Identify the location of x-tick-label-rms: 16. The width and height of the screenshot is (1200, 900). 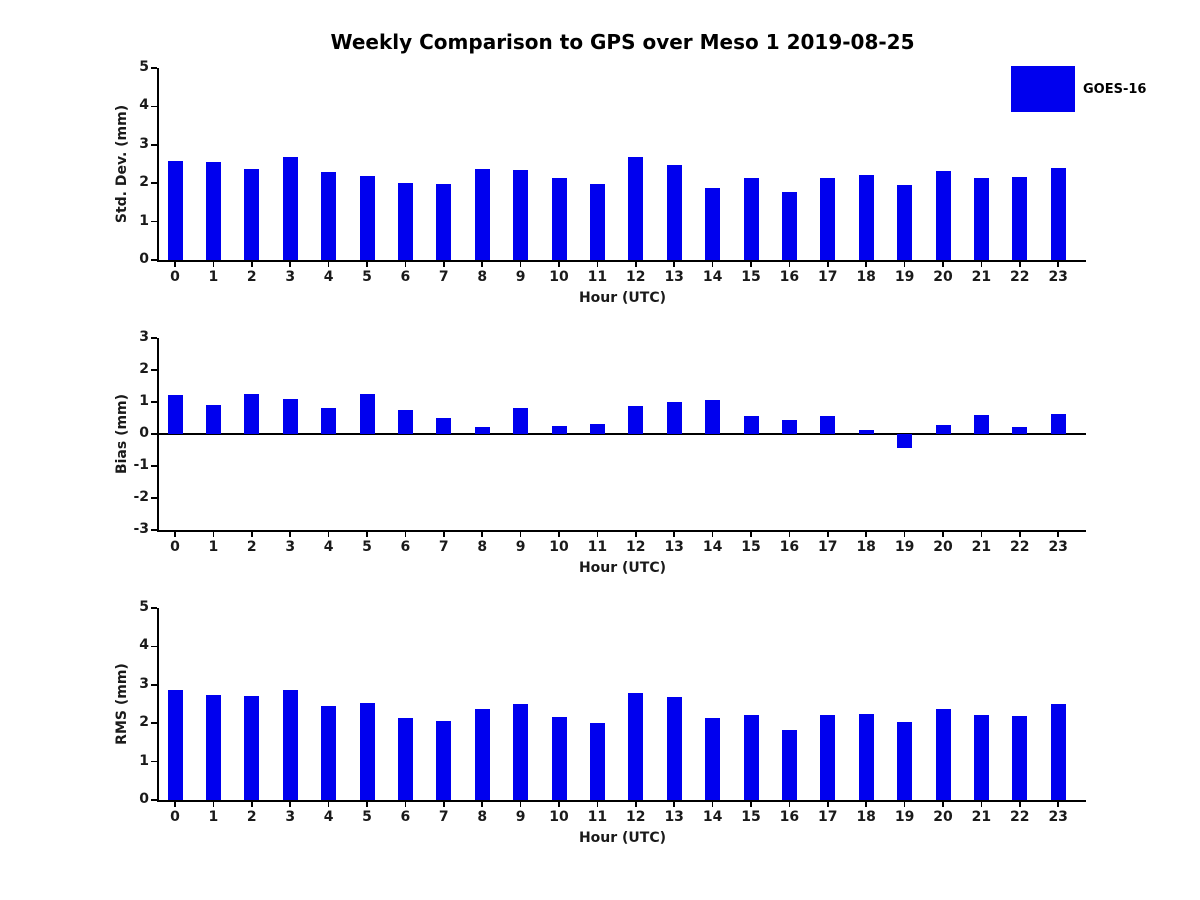
(789, 817).